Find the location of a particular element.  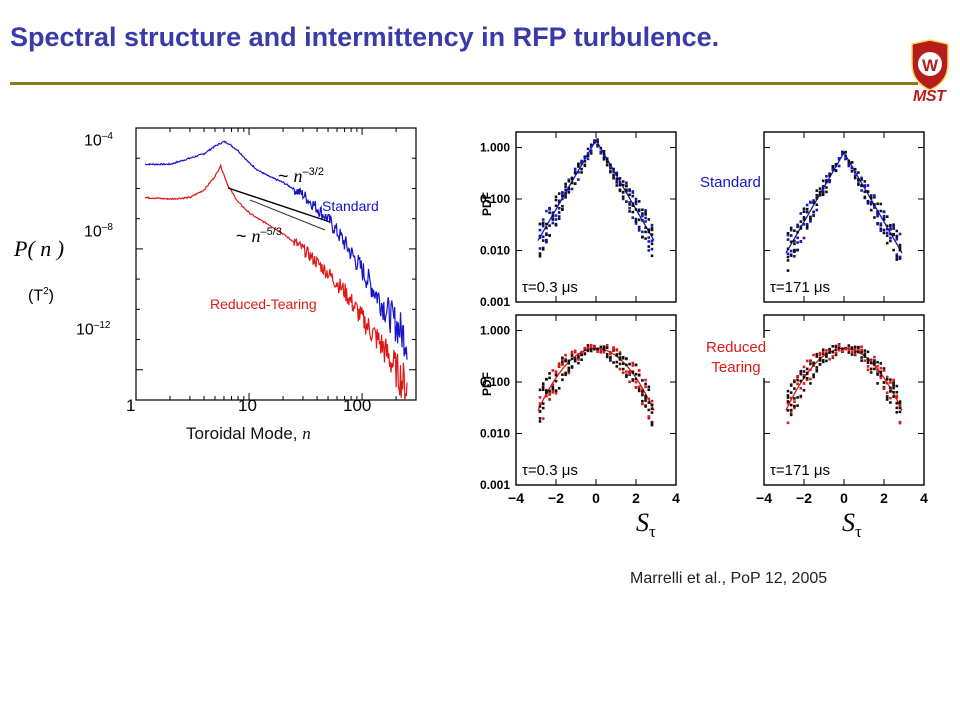

pdf-ytick-label: 0.001 is located at coordinates (495, 302).